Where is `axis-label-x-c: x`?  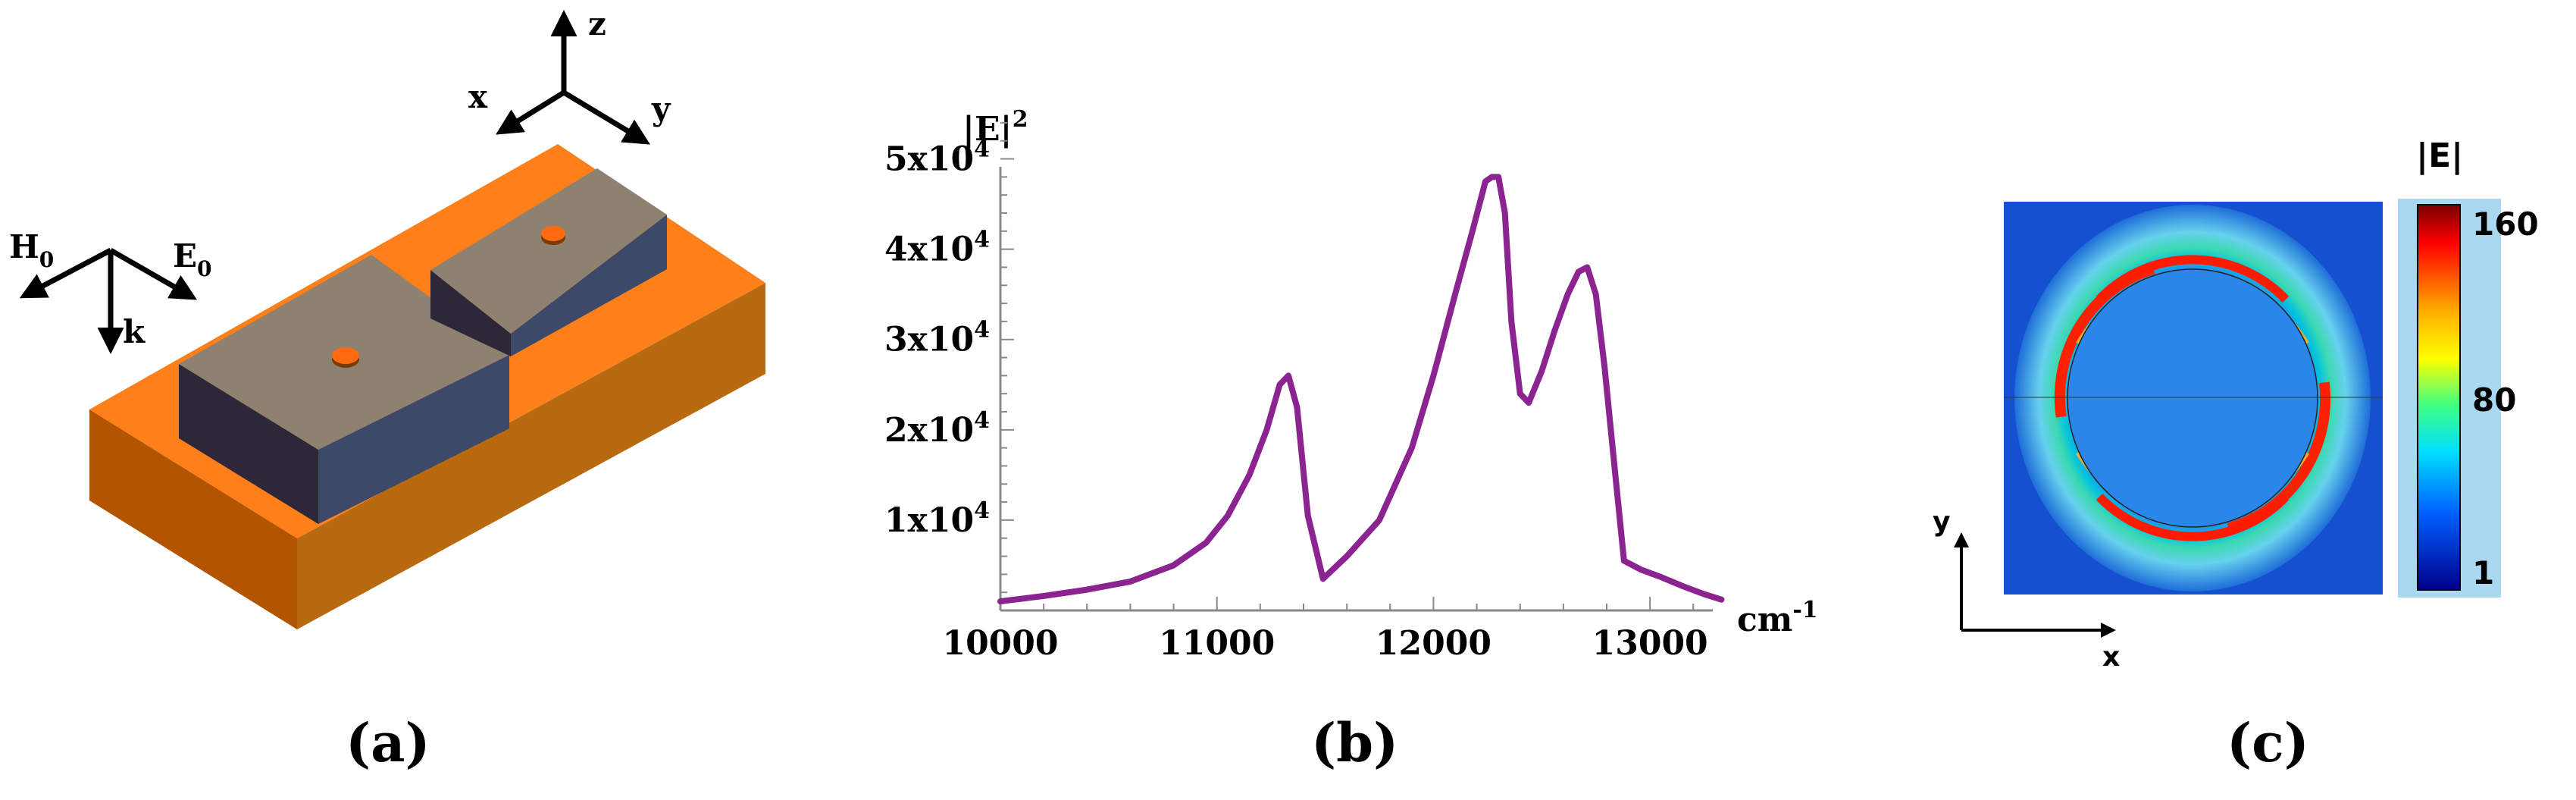
axis-label-x-c: x is located at coordinates (2111, 657).